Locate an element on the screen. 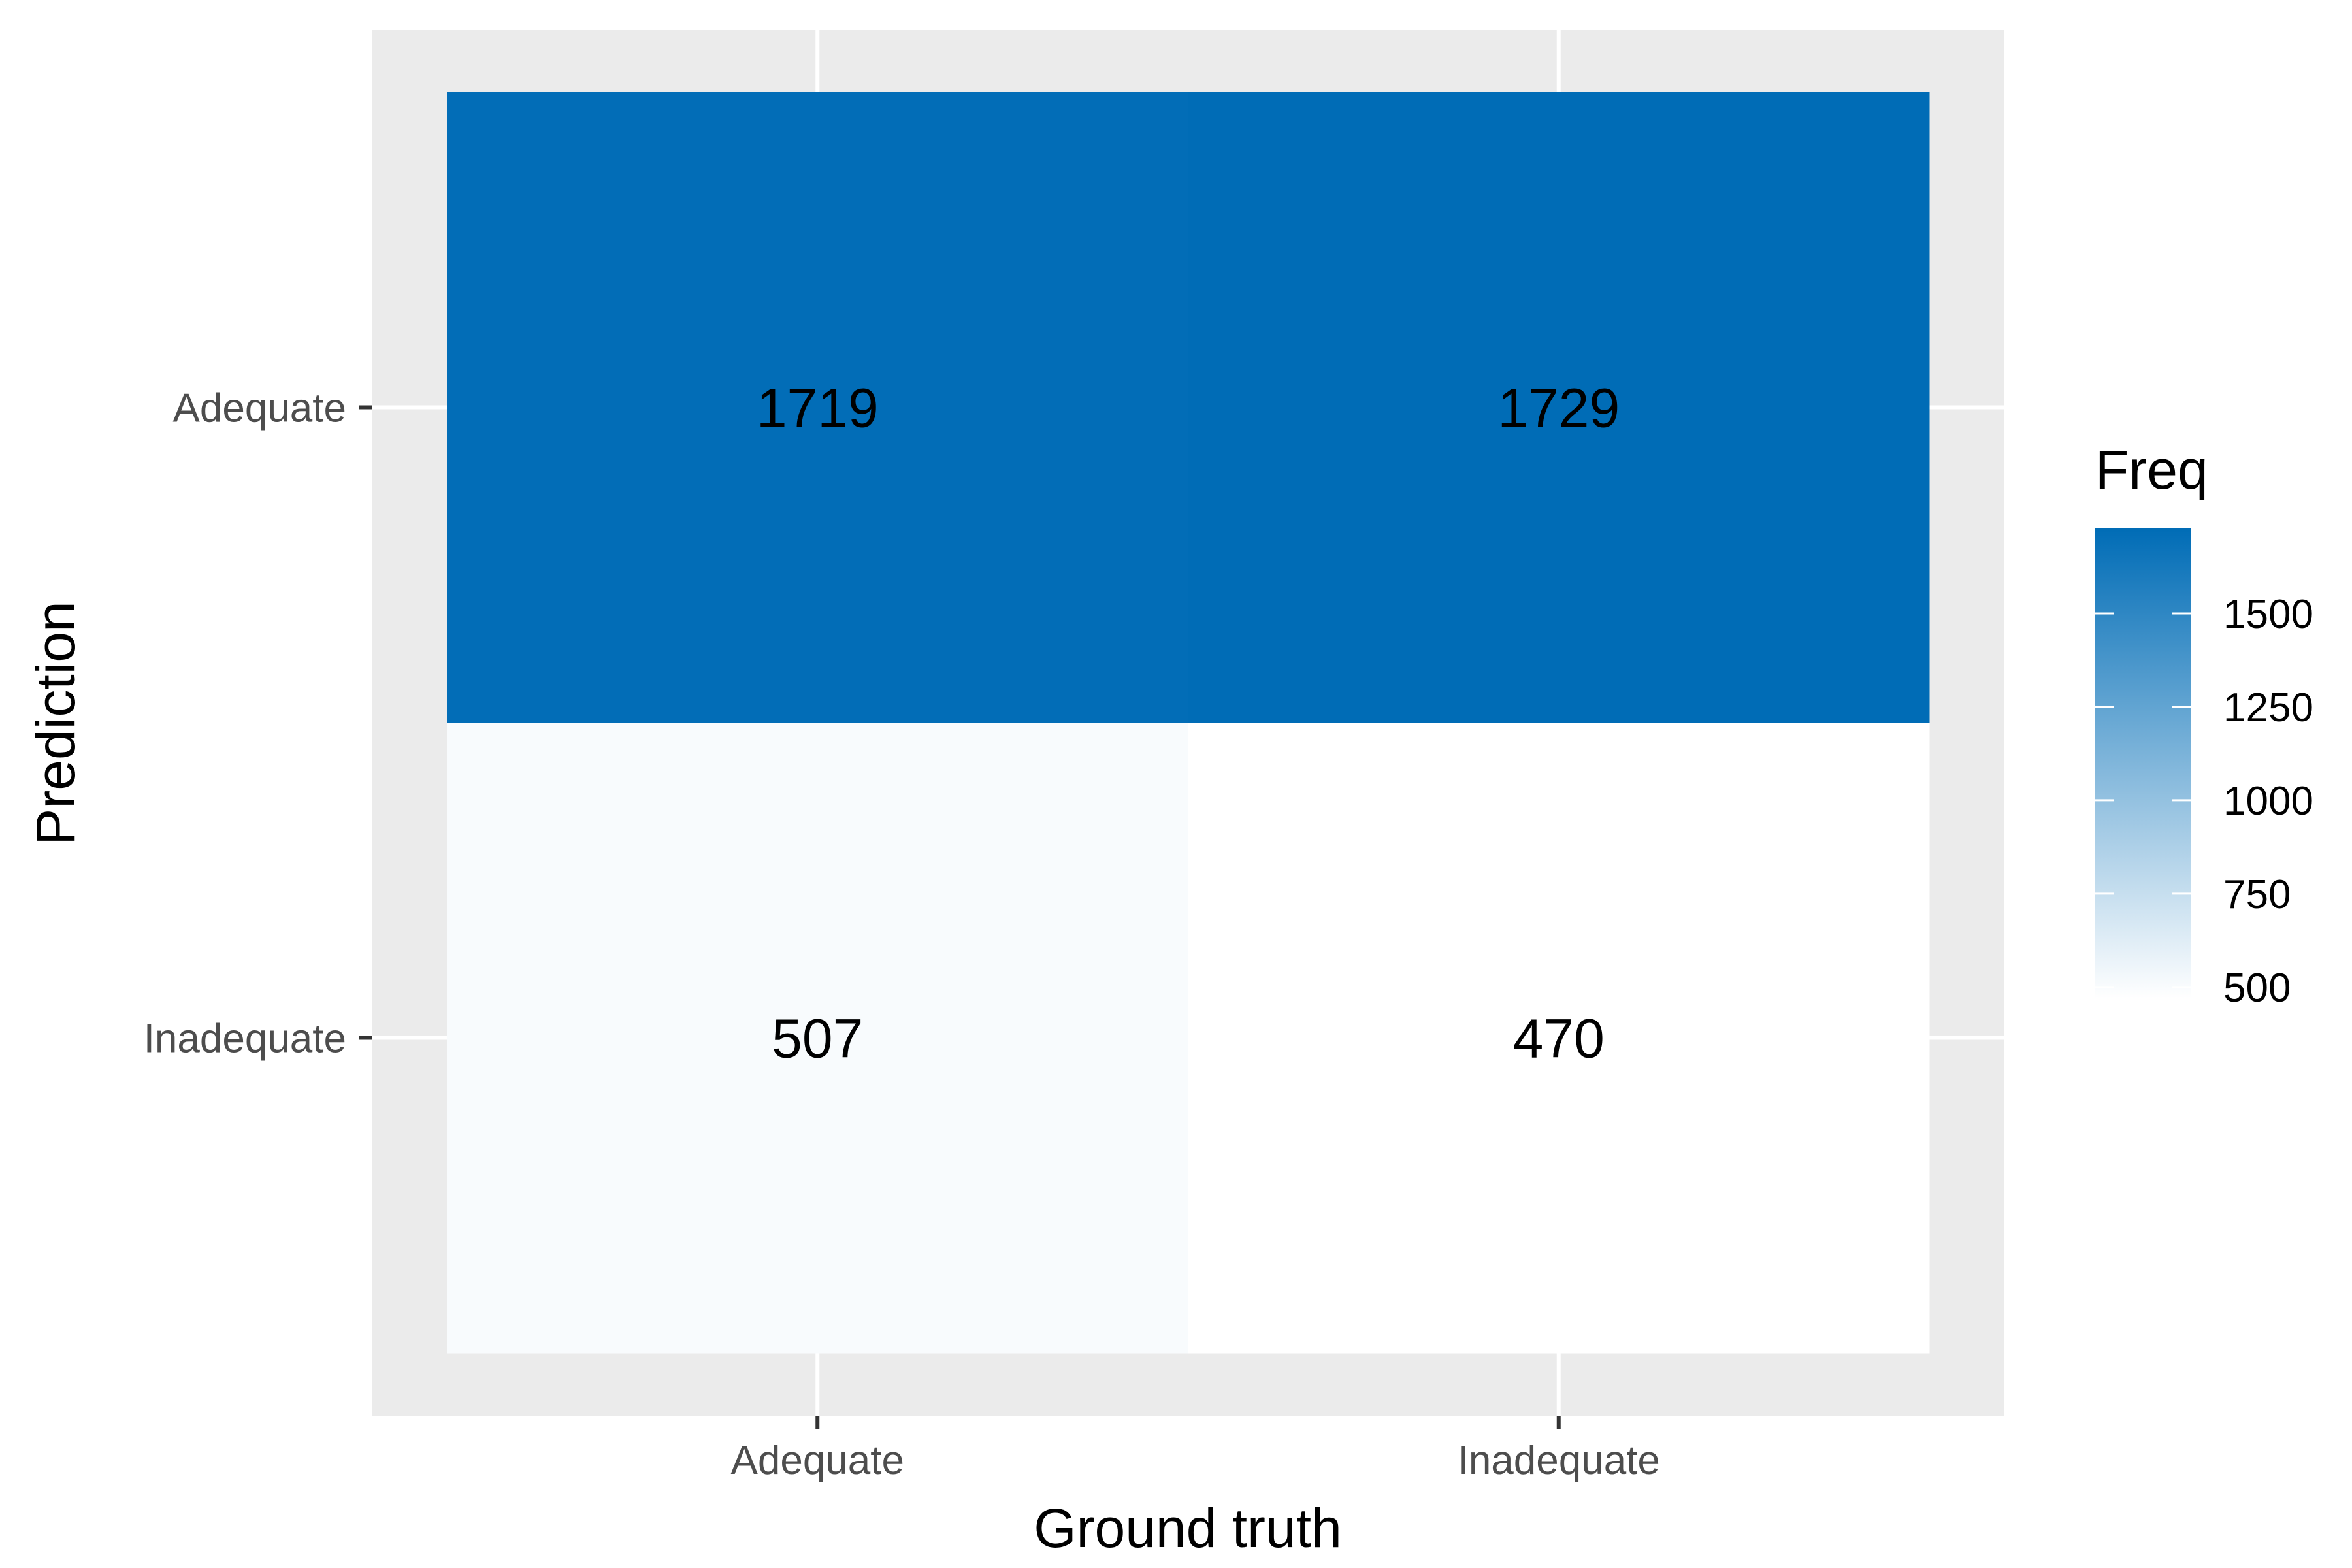 The width and height of the screenshot is (2352, 1568). legend-tick-label: 500 is located at coordinates (2257, 988).